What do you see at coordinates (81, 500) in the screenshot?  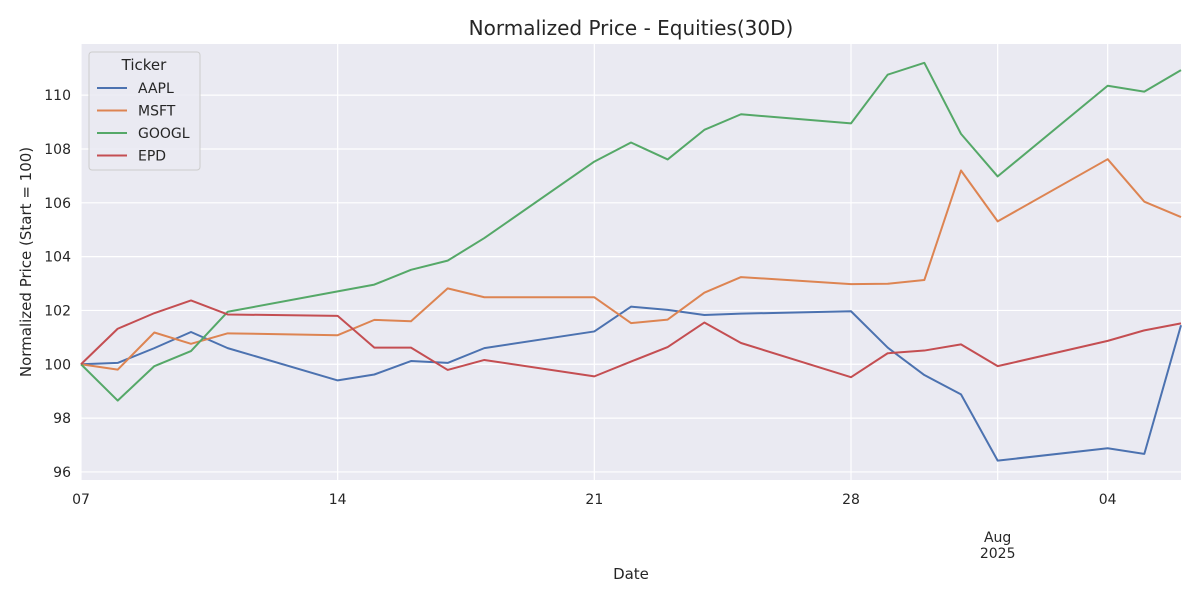 I see `x-tick-label: 07` at bounding box center [81, 500].